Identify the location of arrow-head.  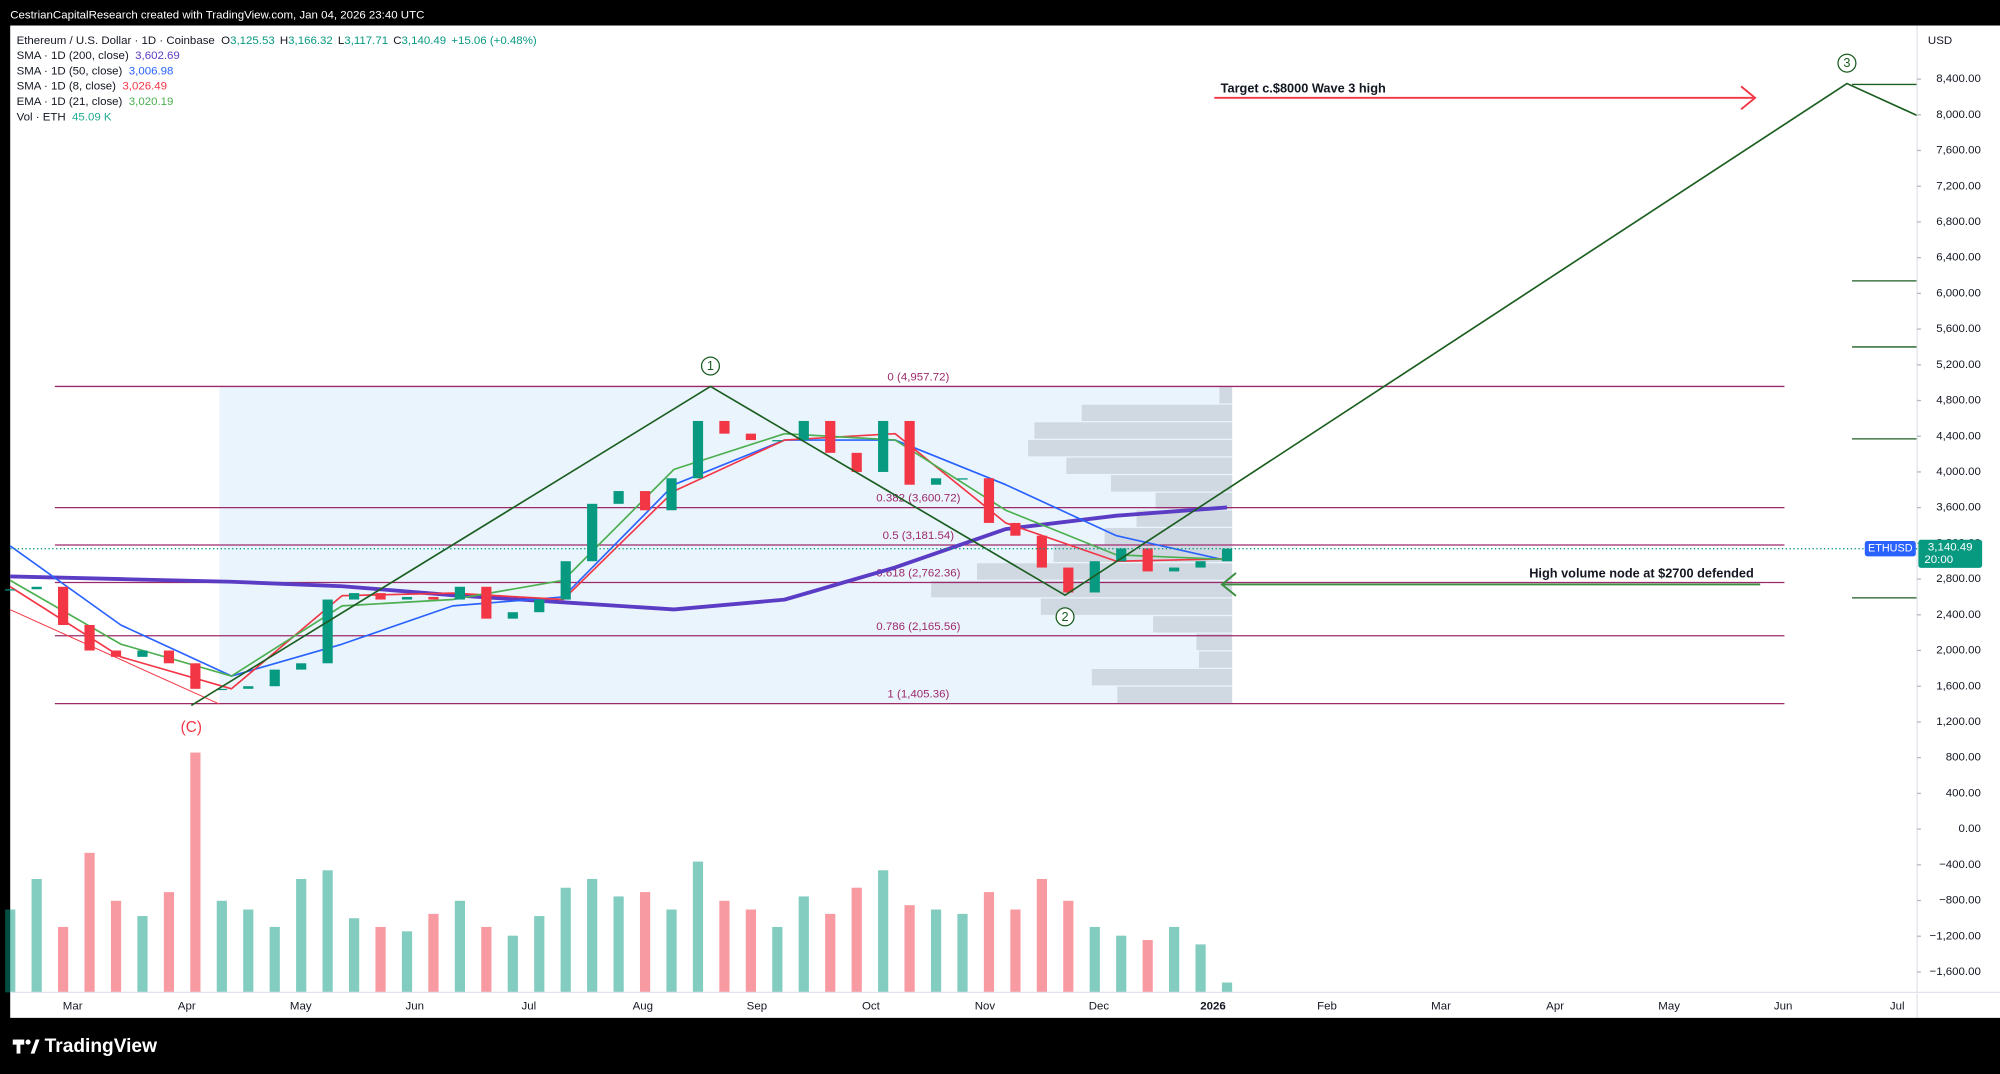
(1228, 584).